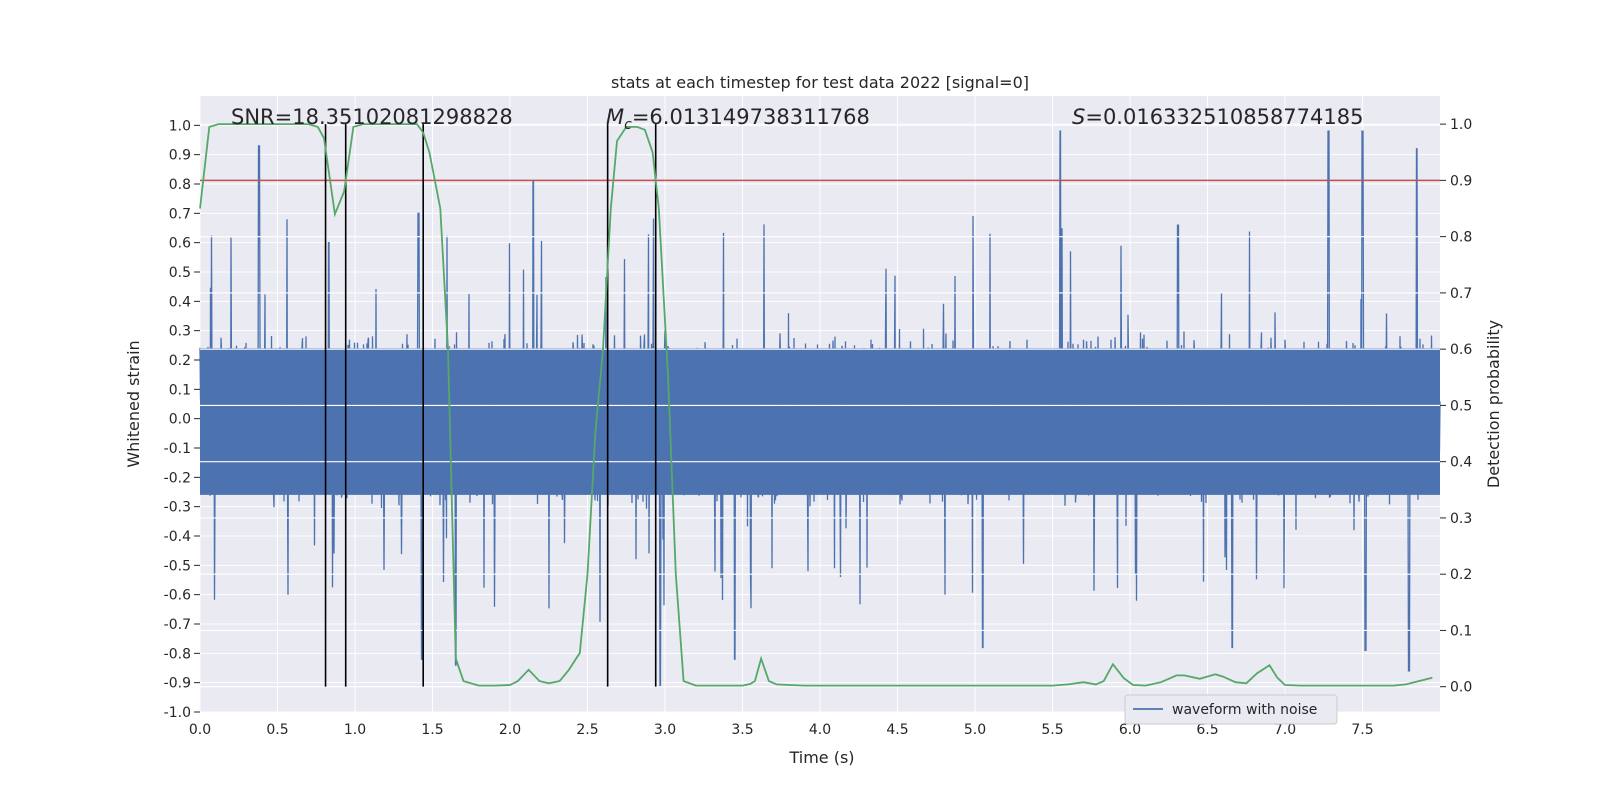  Describe the element at coordinates (1461, 688) in the screenshot. I see `y2-tick-label: 0.0` at that location.